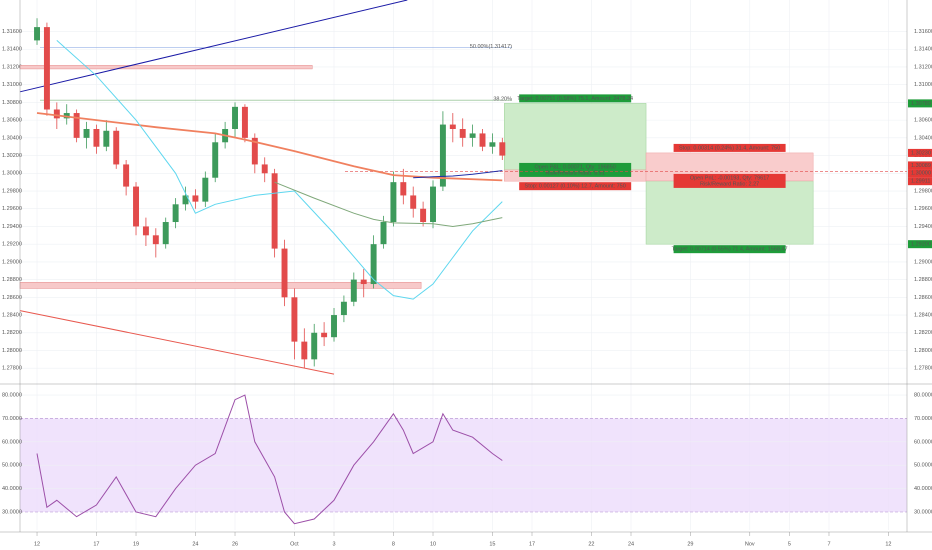 Image resolution: width=932 pixels, height=550 pixels. Describe the element at coordinates (923, 298) in the screenshot. I see `y-tick-label: 1.28600` at that location.